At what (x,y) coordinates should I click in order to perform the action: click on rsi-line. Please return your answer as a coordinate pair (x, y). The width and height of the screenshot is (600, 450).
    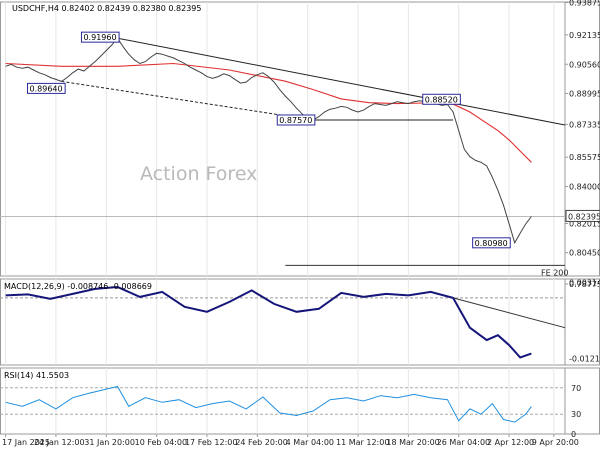
    Looking at the image, I should click on (268, 404).